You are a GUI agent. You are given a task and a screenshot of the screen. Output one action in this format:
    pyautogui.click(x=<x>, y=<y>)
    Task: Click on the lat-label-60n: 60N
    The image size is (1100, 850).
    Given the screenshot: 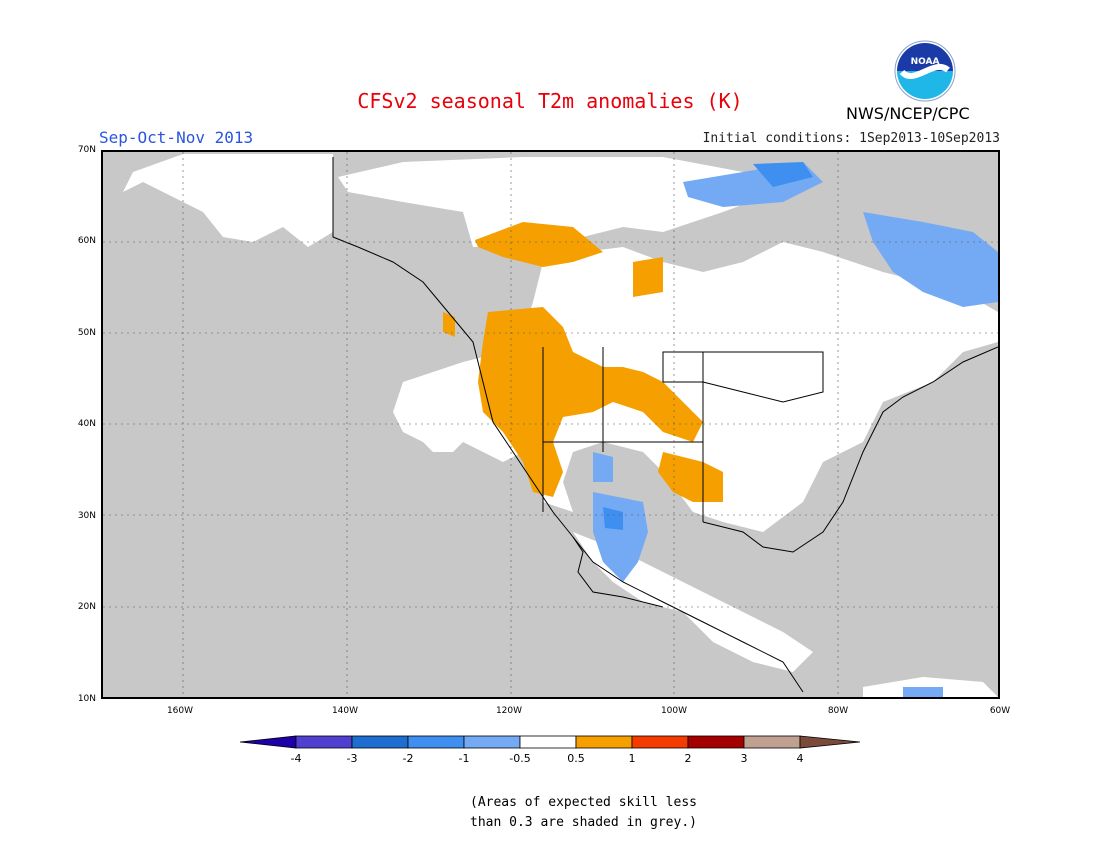 What is the action you would take?
    pyautogui.click(x=86, y=241)
    